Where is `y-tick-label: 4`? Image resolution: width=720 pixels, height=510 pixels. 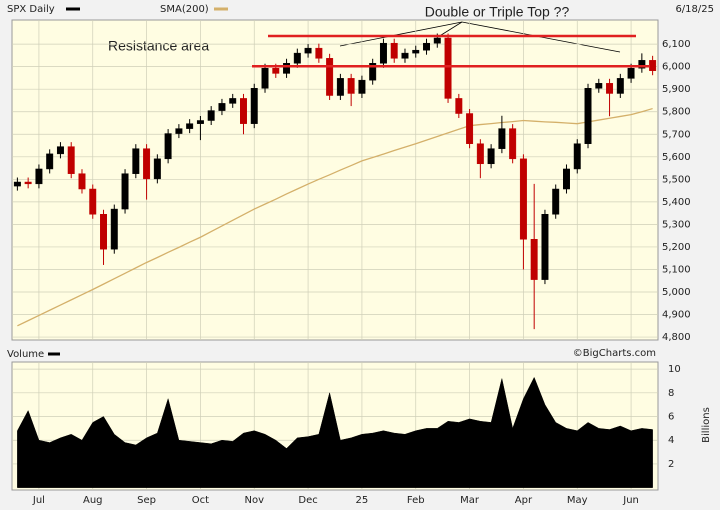 y-tick-label: 4 is located at coordinates (671, 440).